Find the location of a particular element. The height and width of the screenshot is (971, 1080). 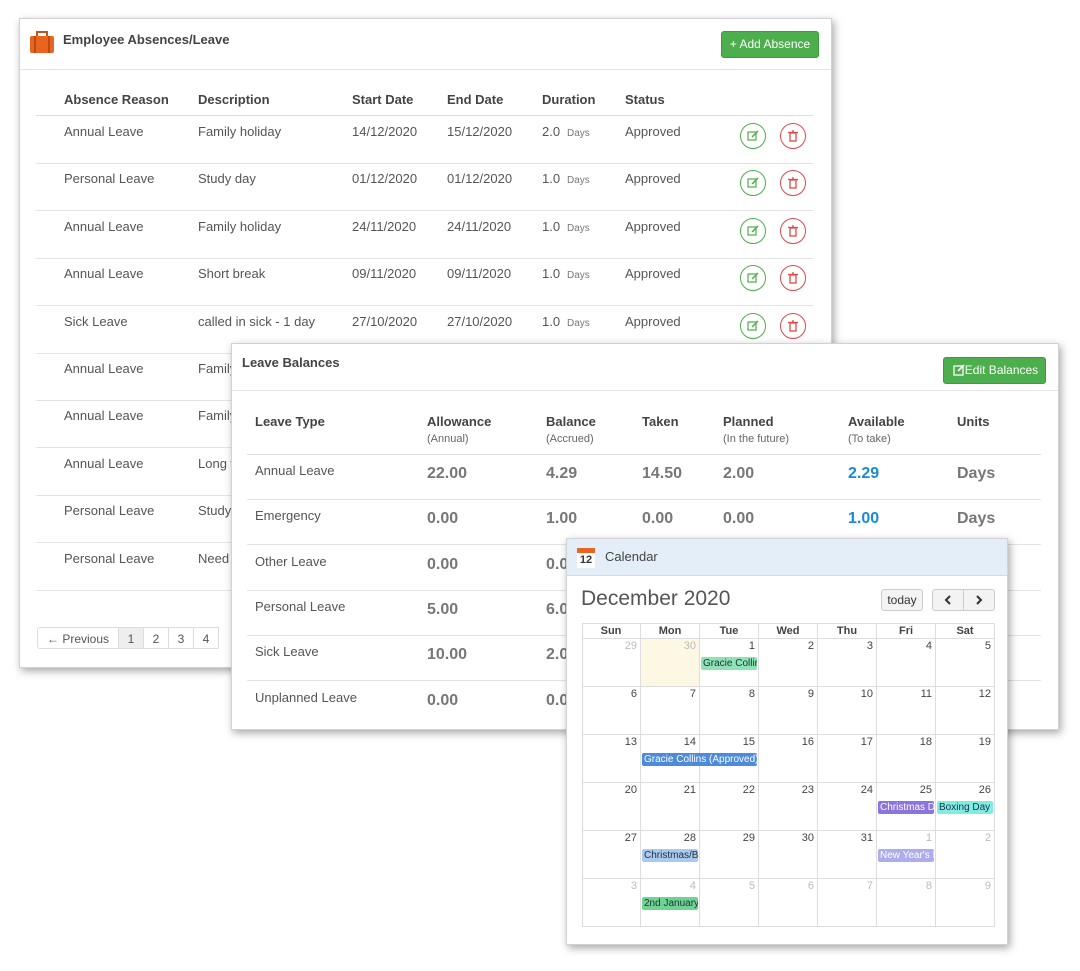

balance-value: 0.0 is located at coordinates (557, 700).